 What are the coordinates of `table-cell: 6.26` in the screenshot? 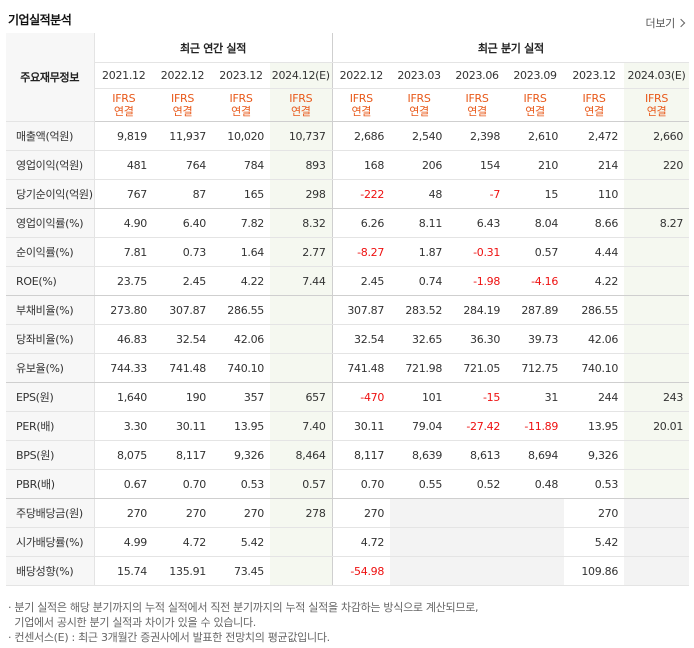 It's located at (361, 223).